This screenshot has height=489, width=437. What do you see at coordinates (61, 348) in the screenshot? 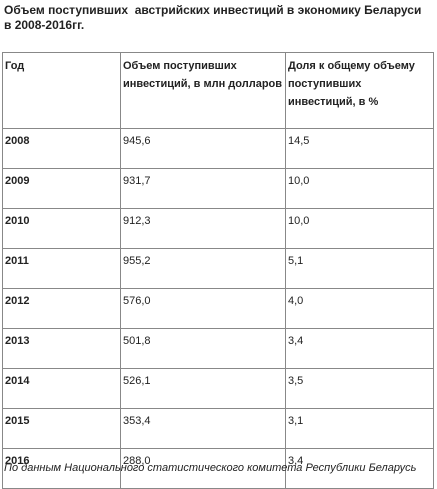
I see `year-cell: 2013` at bounding box center [61, 348].